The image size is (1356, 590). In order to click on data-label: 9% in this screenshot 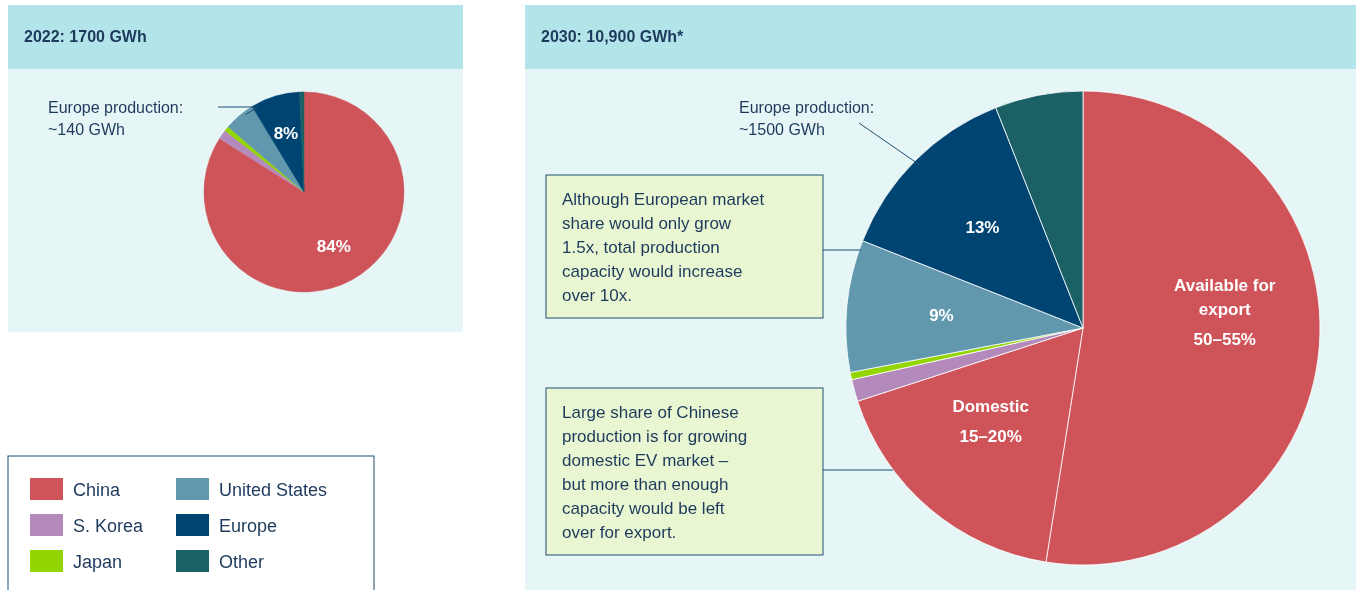, I will do `click(941, 315)`.